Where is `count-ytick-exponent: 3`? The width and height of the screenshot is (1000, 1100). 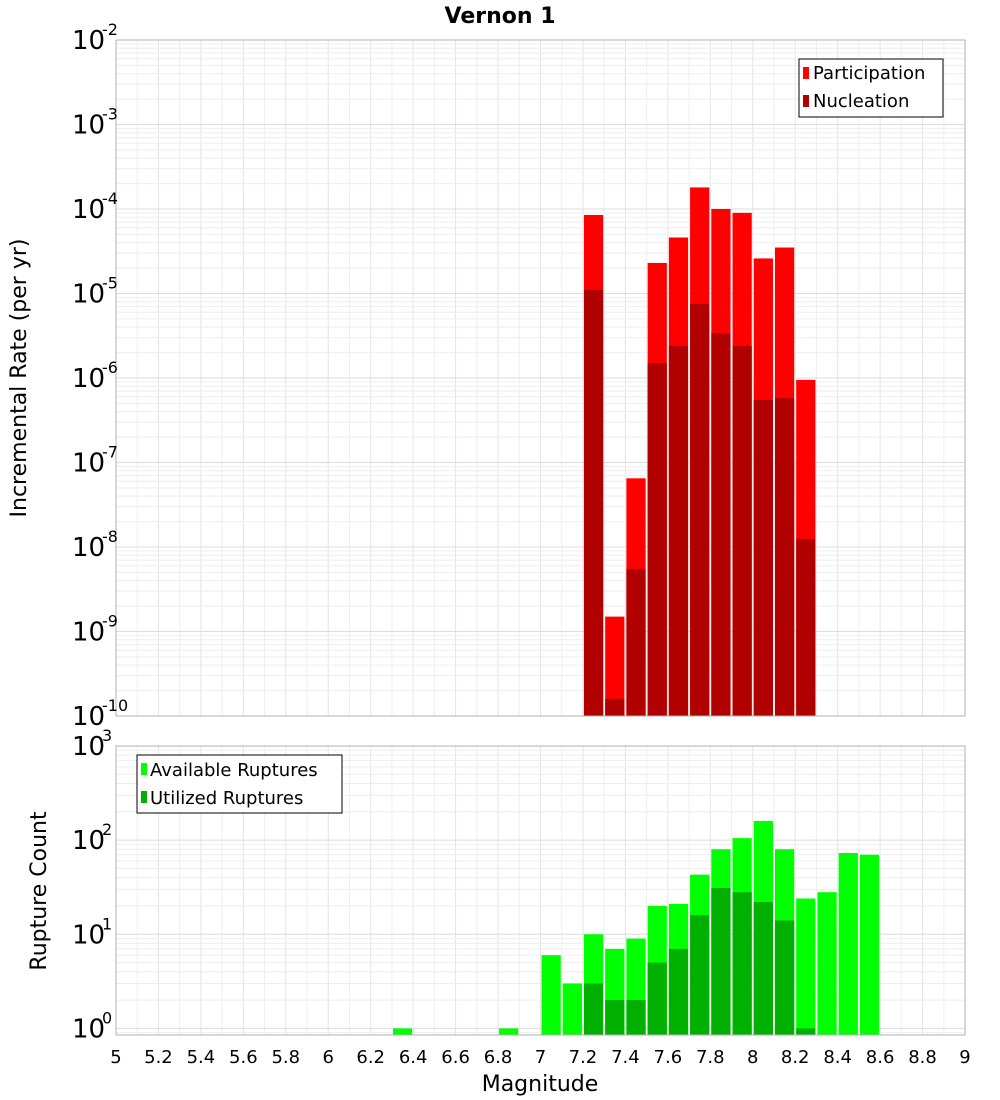
count-ytick-exponent: 3 is located at coordinates (107, 735).